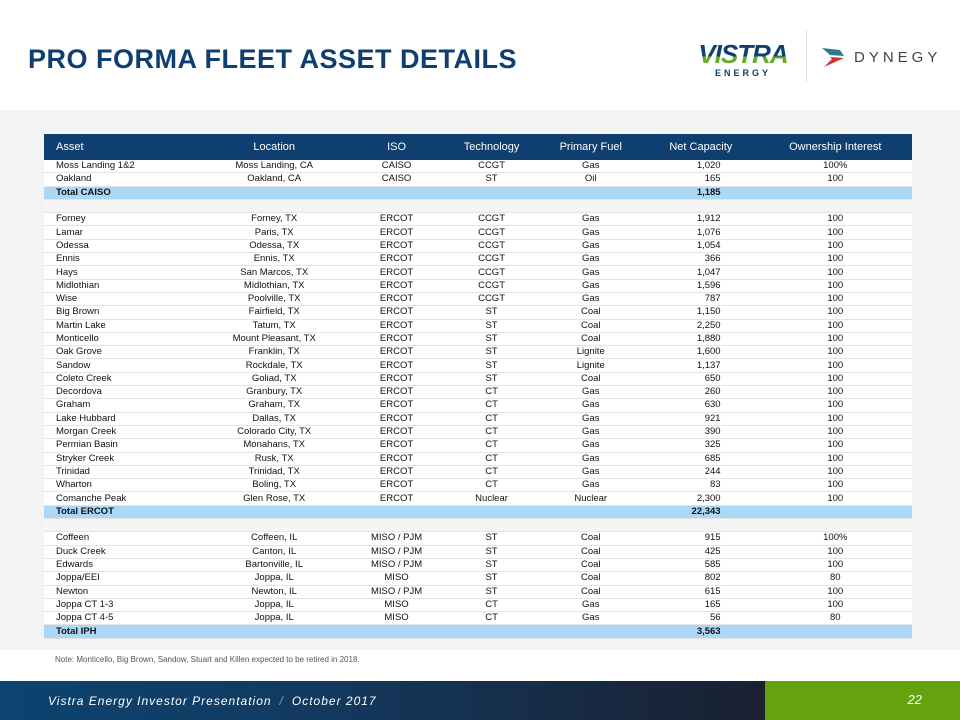 Image resolution: width=960 pixels, height=720 pixels. Describe the element at coordinates (478, 472) in the screenshot. I see `table-row: Trinidad Trinidad, TX ERCOT CT Gas 244 100` at that location.